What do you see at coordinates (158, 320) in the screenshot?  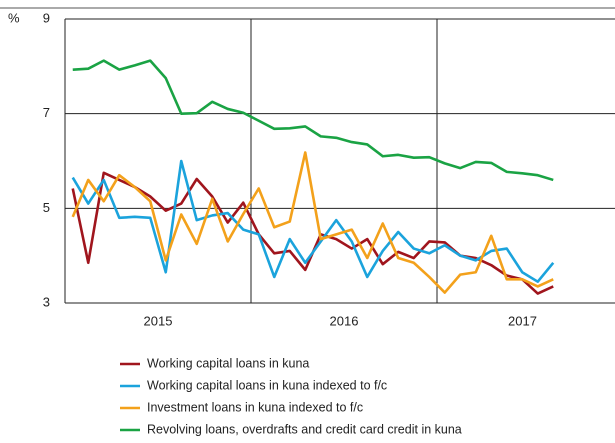 I see `x-tick-label: 2015` at bounding box center [158, 320].